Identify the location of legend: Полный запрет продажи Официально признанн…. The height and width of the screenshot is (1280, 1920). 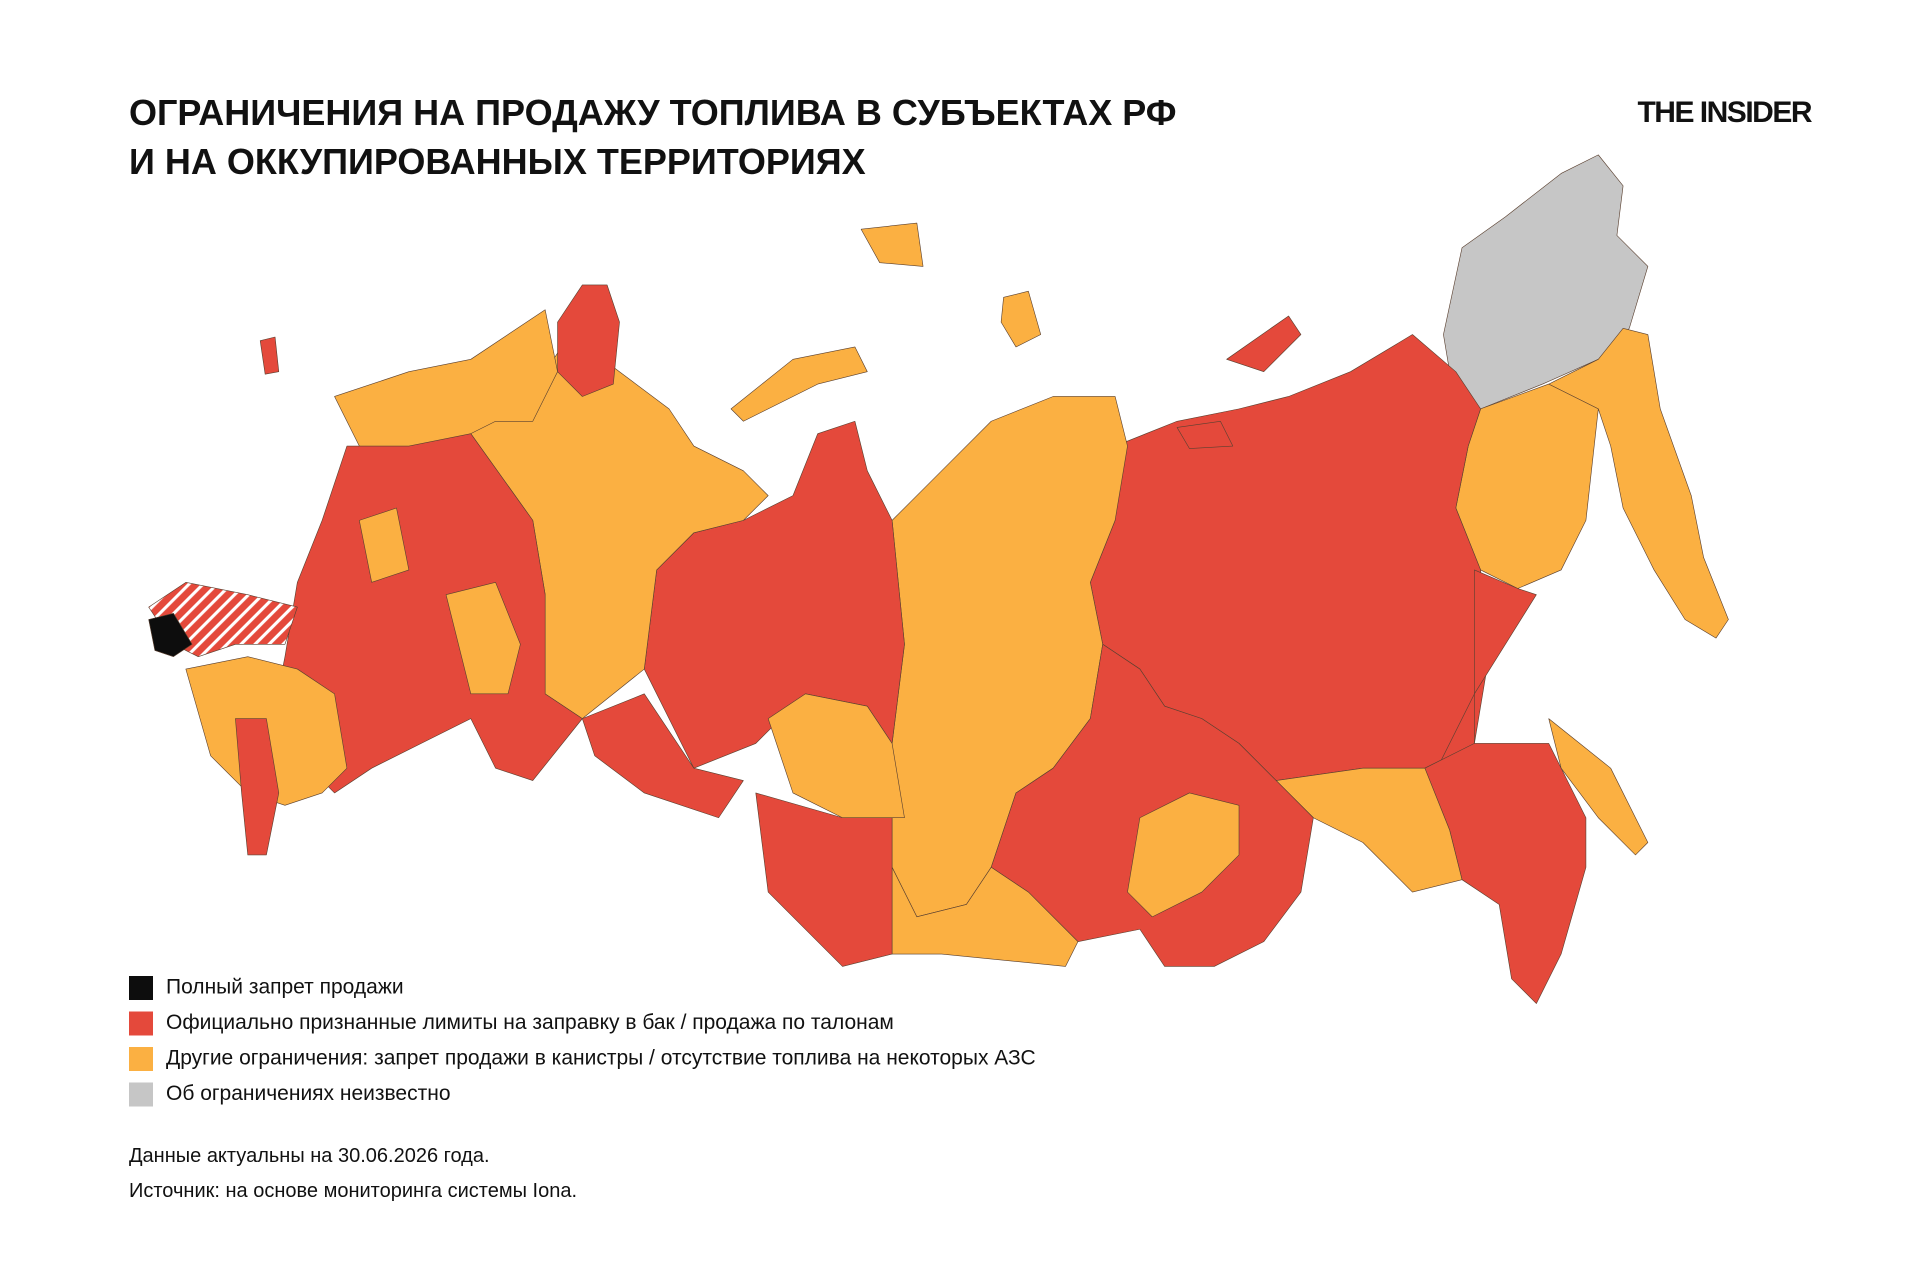
(582, 1041).